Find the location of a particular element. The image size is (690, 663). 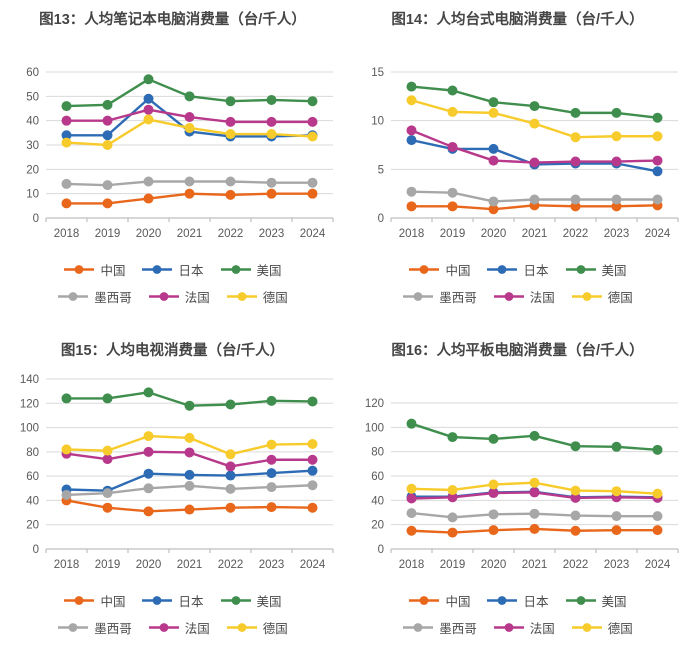

svg-text: 2023 is located at coordinates (617, 234).